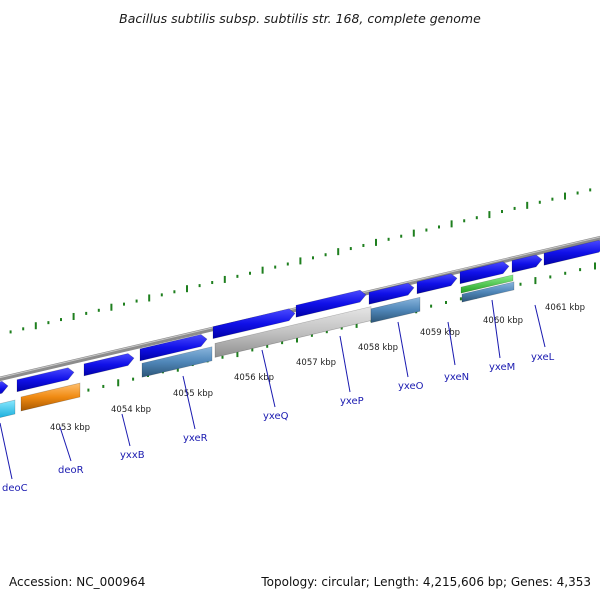 The height and width of the screenshot is (600, 600). I want to click on gene-label-yxeL: yxeL, so click(543, 357).